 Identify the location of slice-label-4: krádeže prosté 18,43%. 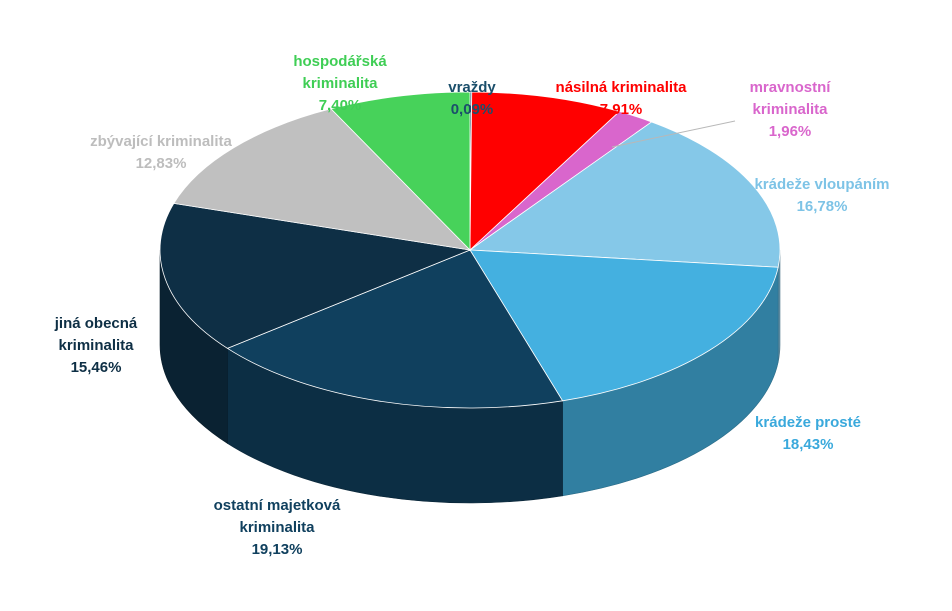
(808, 433).